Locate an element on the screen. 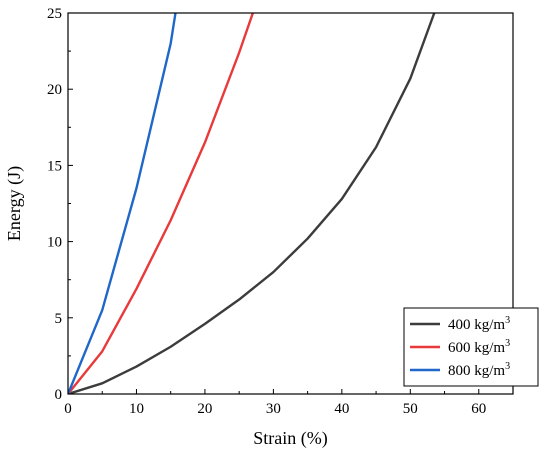 The width and height of the screenshot is (550, 461). y-tick-label: 10 is located at coordinates (54, 243).